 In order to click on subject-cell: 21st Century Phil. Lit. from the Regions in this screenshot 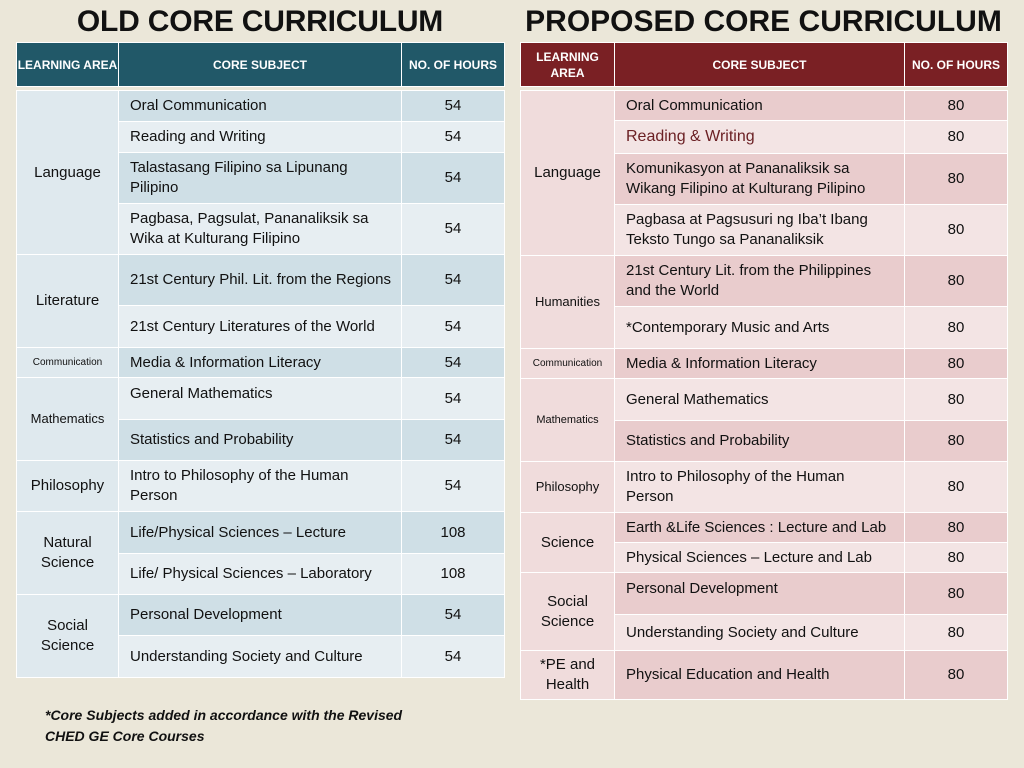, I will do `click(260, 280)`.